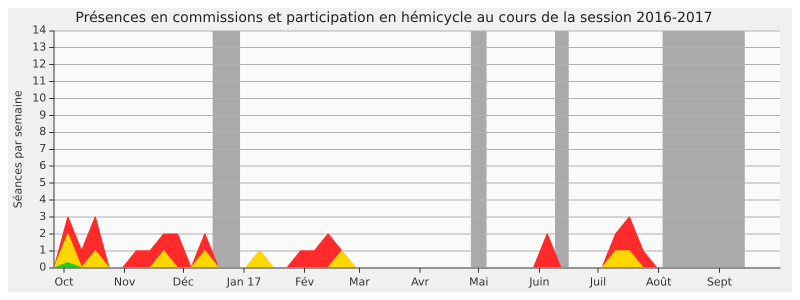  Describe the element at coordinates (42, 267) in the screenshot. I see `y-tick-label: 0` at that location.